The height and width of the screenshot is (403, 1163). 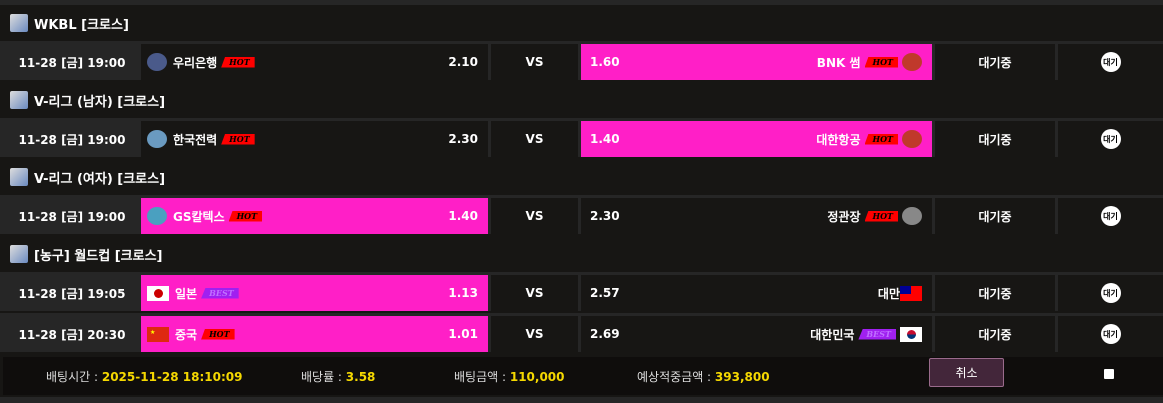 I want to click on league-header: WKBL [크로스], so click(x=581, y=23).